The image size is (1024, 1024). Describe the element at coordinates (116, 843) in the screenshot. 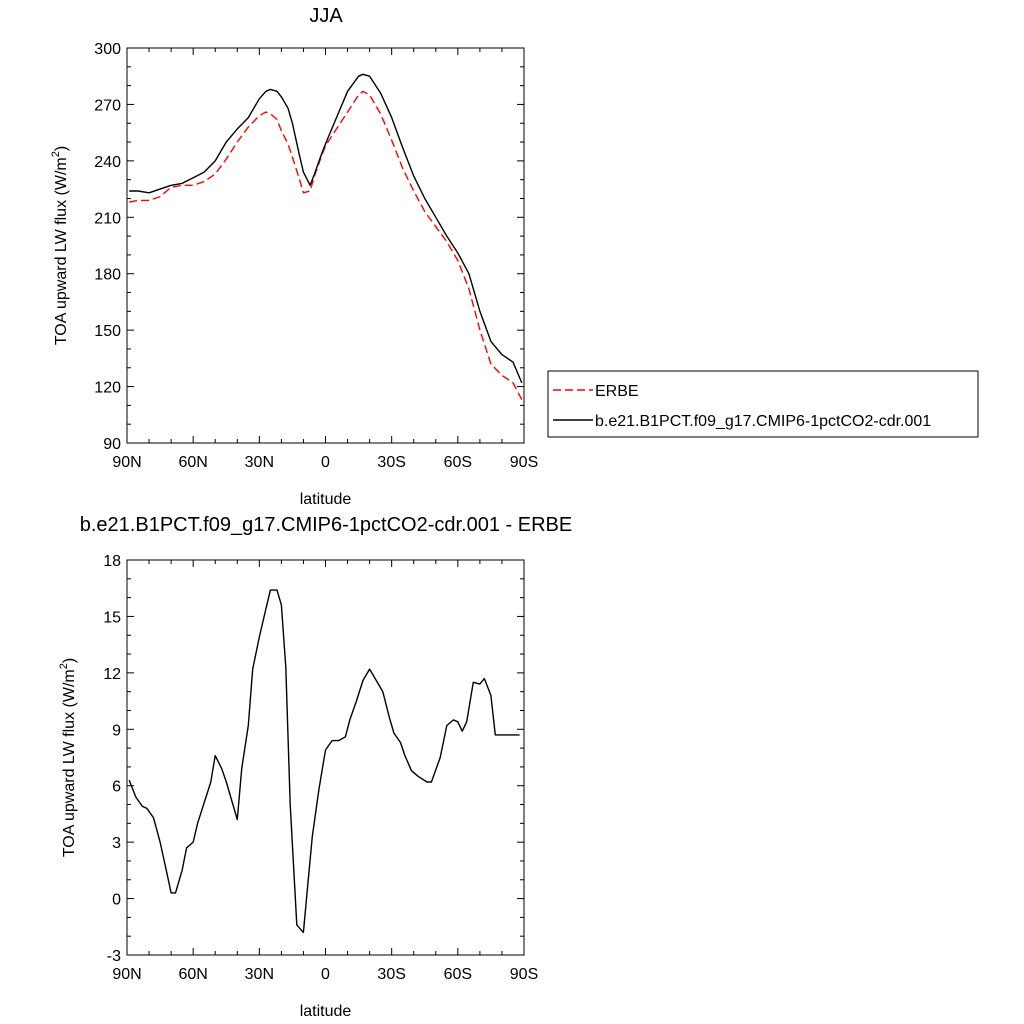

I see `y-tick-label: 3` at that location.